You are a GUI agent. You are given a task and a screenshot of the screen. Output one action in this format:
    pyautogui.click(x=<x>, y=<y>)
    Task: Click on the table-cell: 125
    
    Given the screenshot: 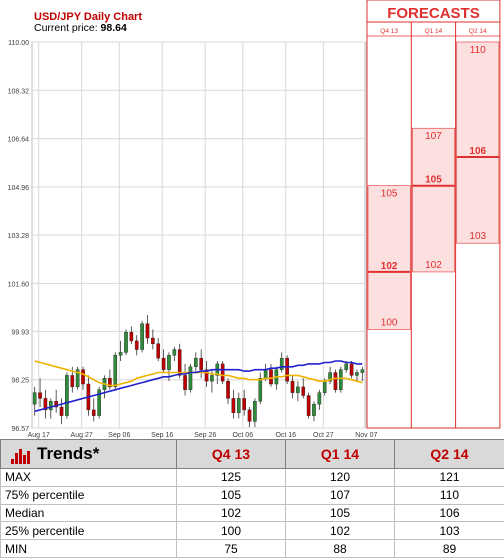 What is the action you would take?
    pyautogui.click(x=231, y=478)
    